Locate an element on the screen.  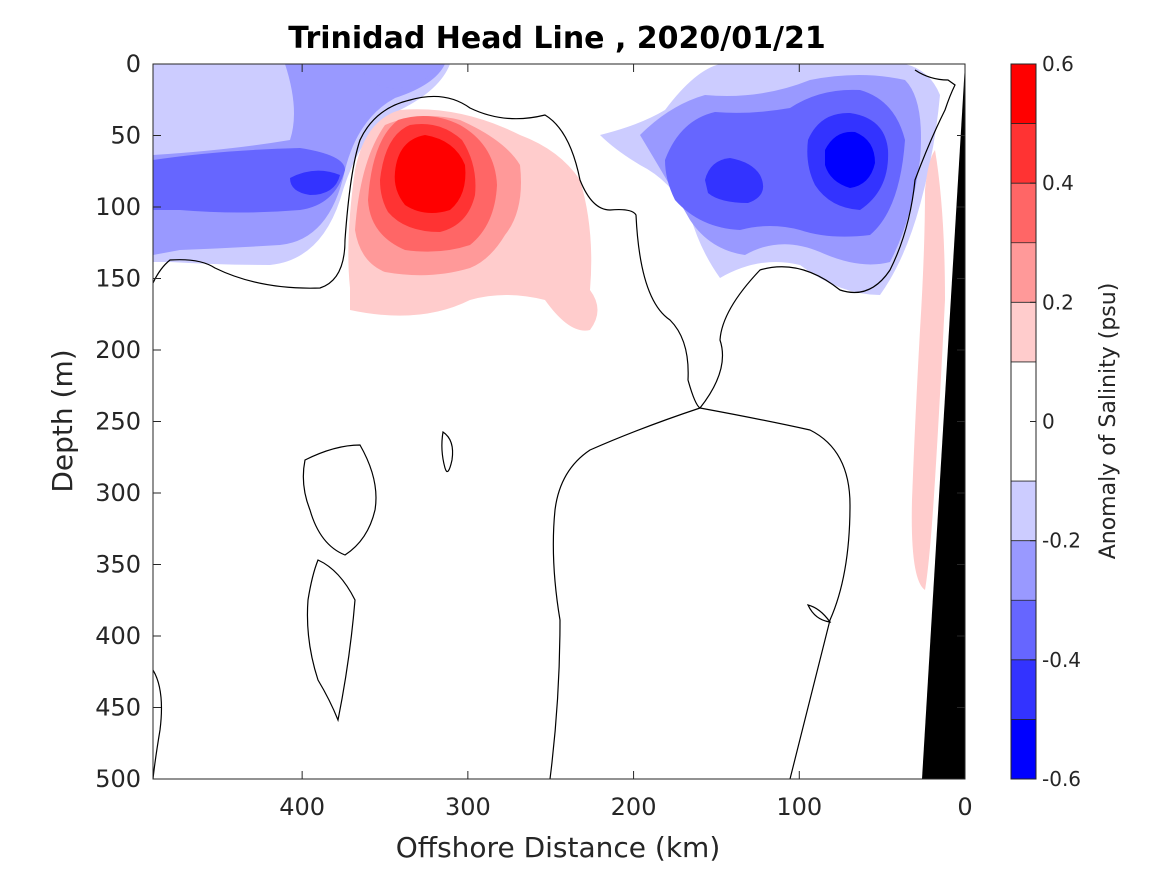
y-tick-label: 200 is located at coordinates (118, 350).